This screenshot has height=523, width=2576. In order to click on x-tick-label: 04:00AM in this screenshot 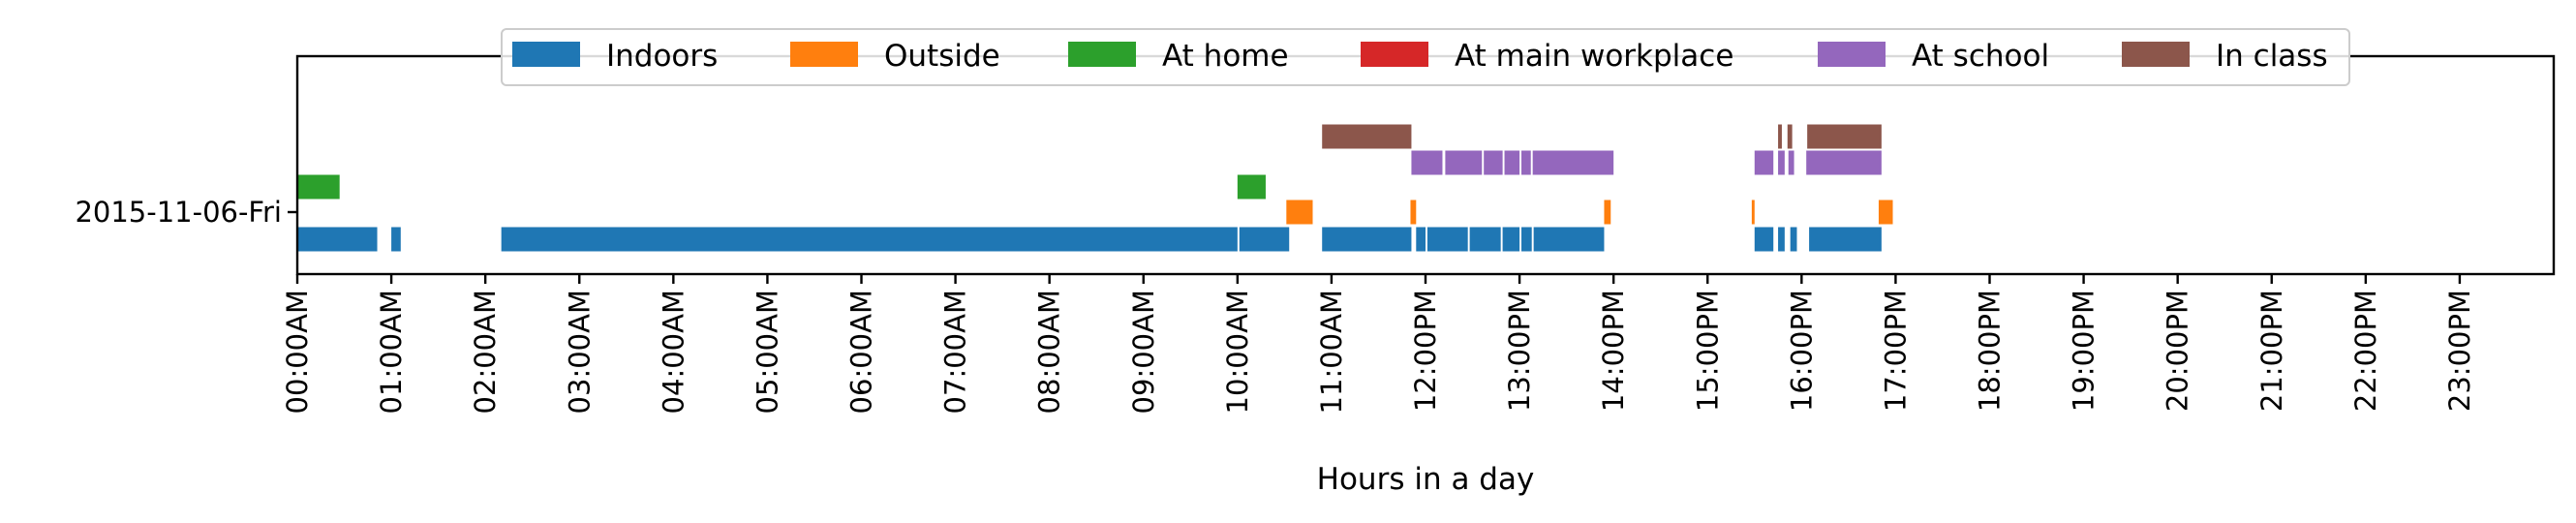, I will do `click(673, 352)`.